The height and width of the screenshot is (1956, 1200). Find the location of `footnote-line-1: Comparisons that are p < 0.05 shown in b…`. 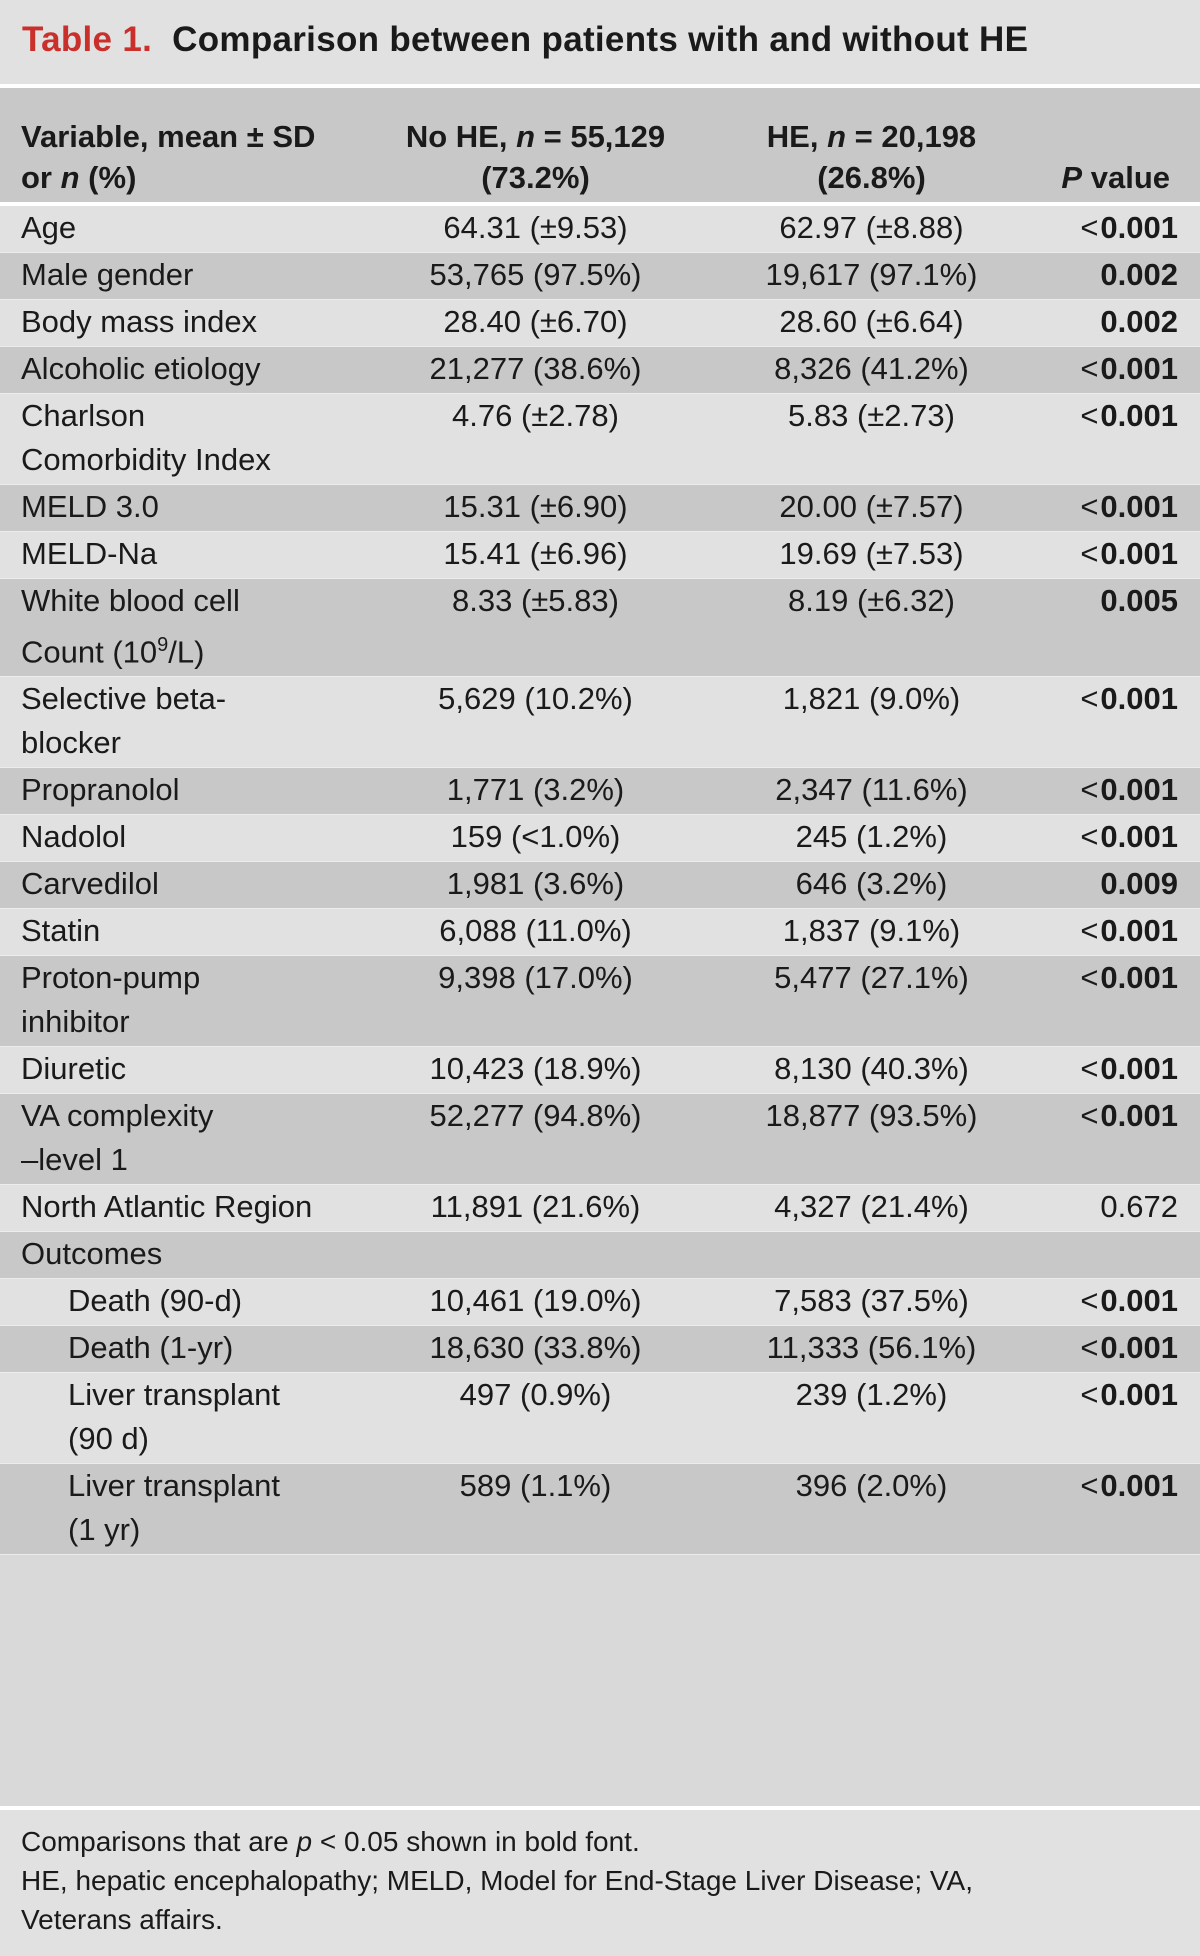

footnote-line-1: Comparisons that are p < 0.05 shown in b… is located at coordinates (330, 1841).